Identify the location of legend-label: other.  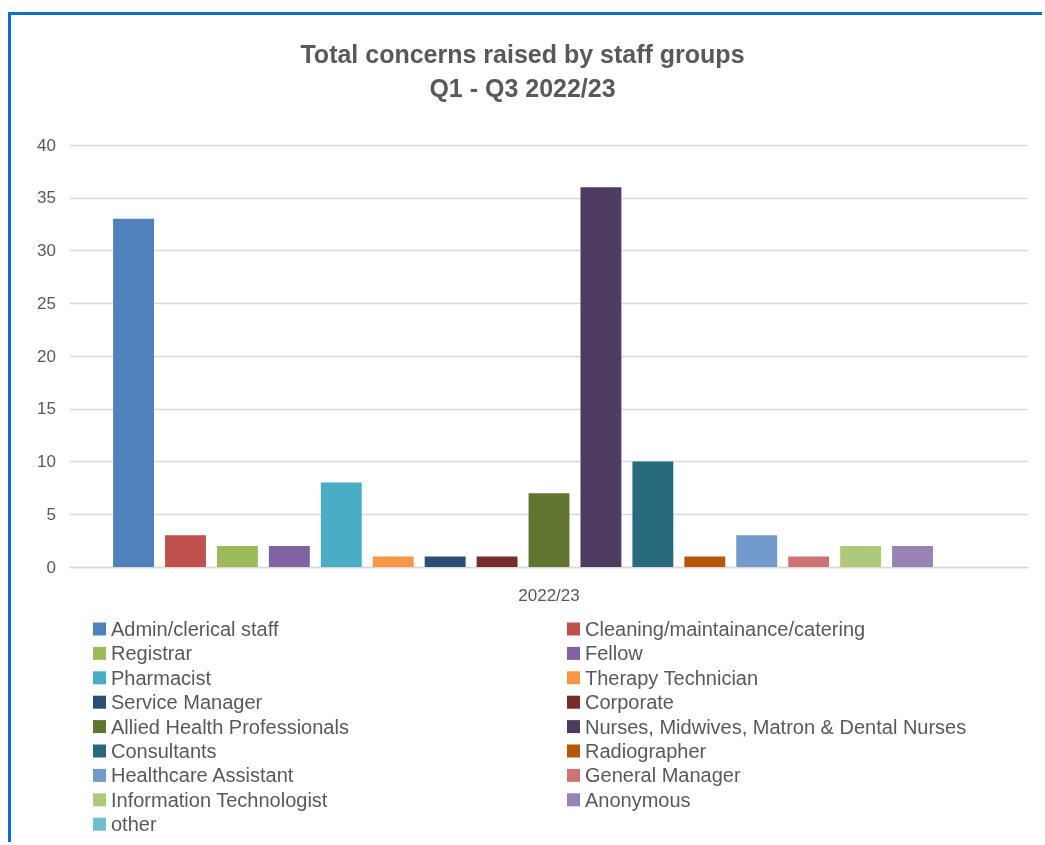
(134, 824).